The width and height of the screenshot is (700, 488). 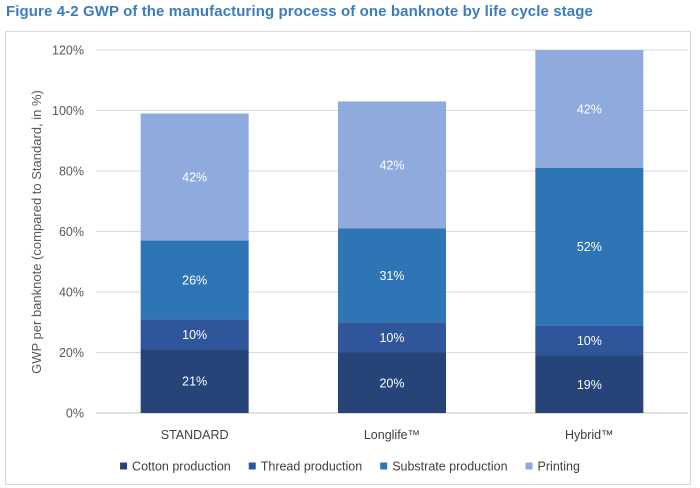 What do you see at coordinates (75, 414) in the screenshot?
I see `y-tick-label: 0%` at bounding box center [75, 414].